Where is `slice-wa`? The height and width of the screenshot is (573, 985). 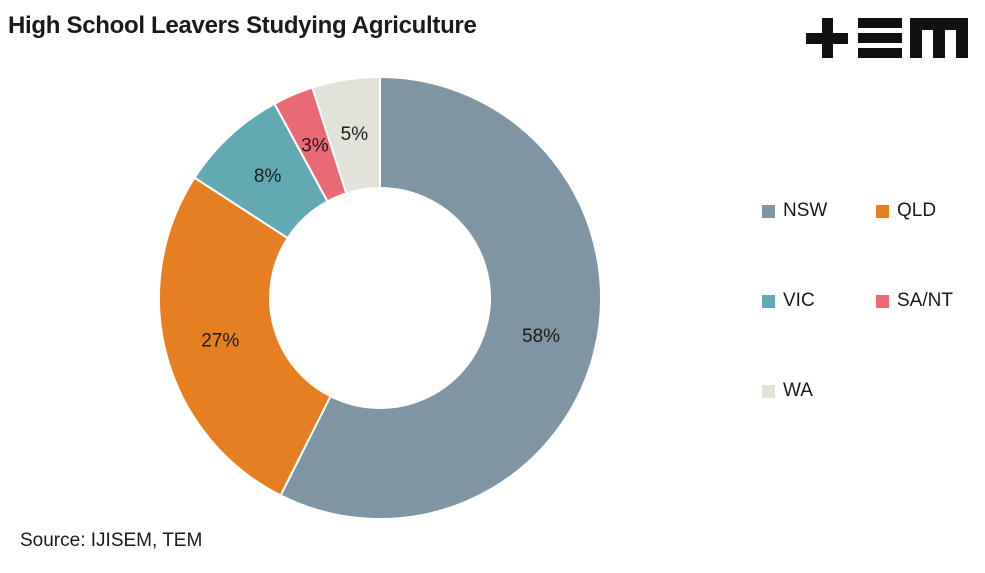
slice-wa is located at coordinates (346, 135).